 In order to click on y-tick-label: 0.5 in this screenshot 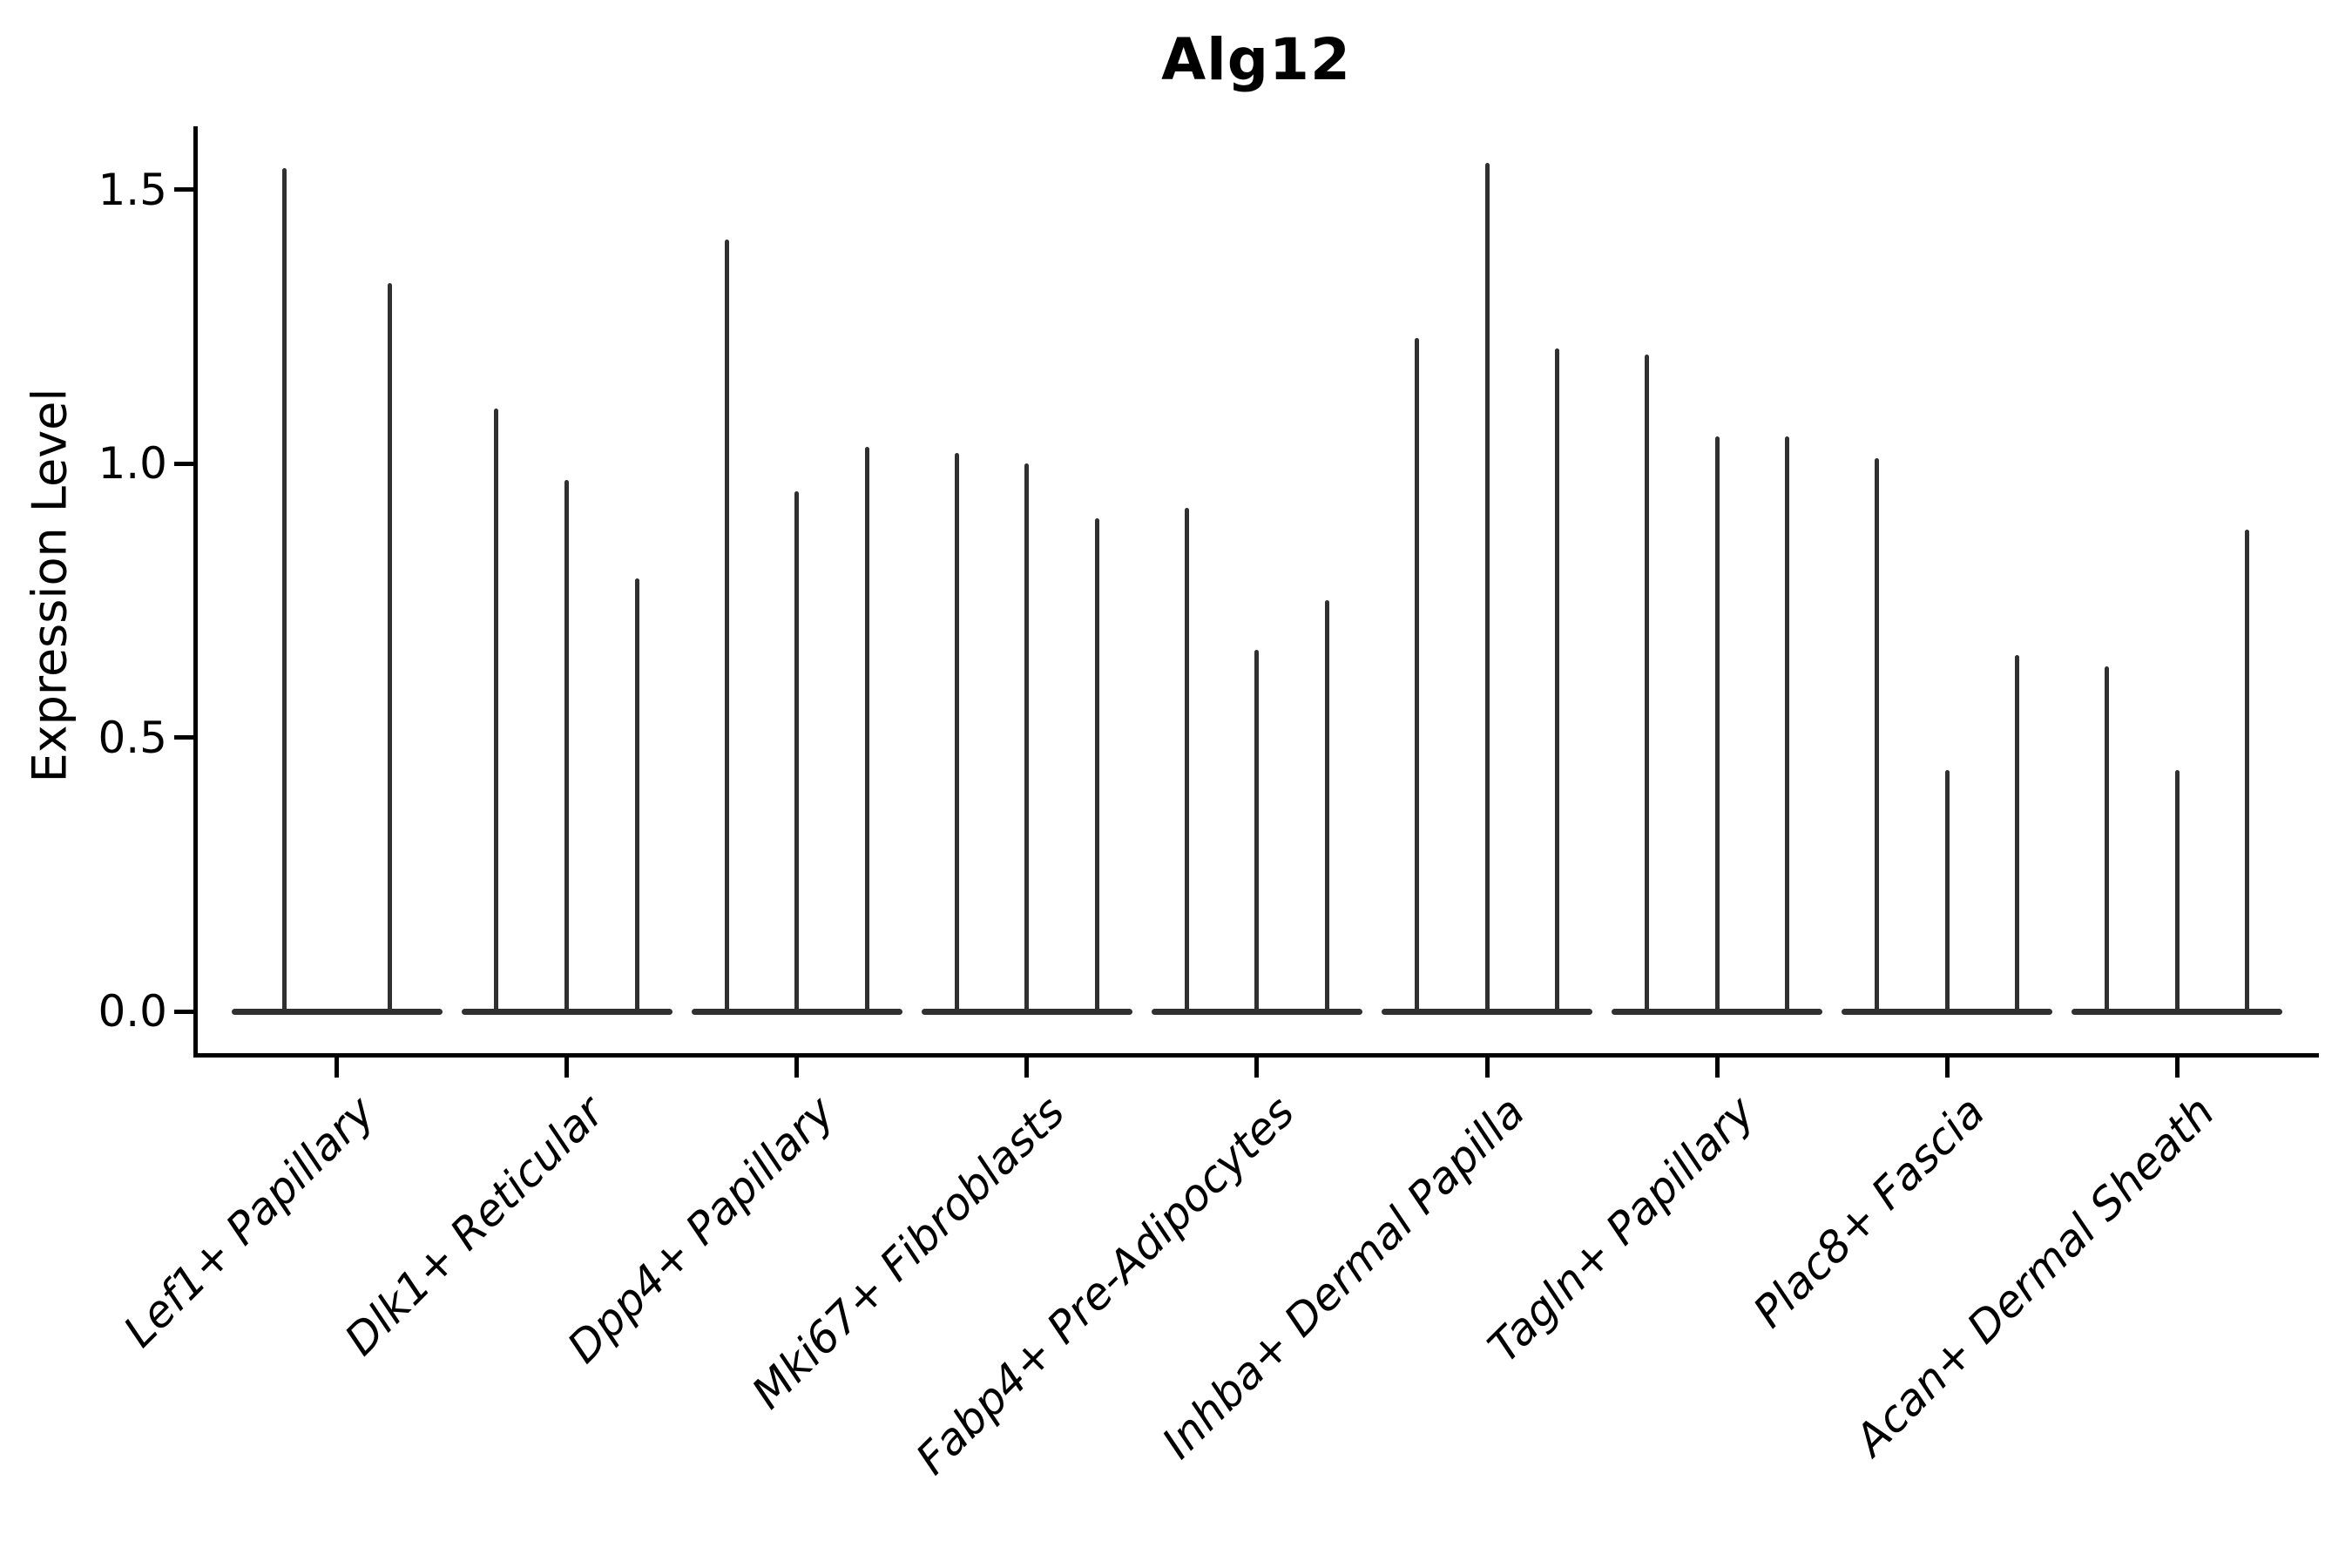, I will do `click(132, 737)`.